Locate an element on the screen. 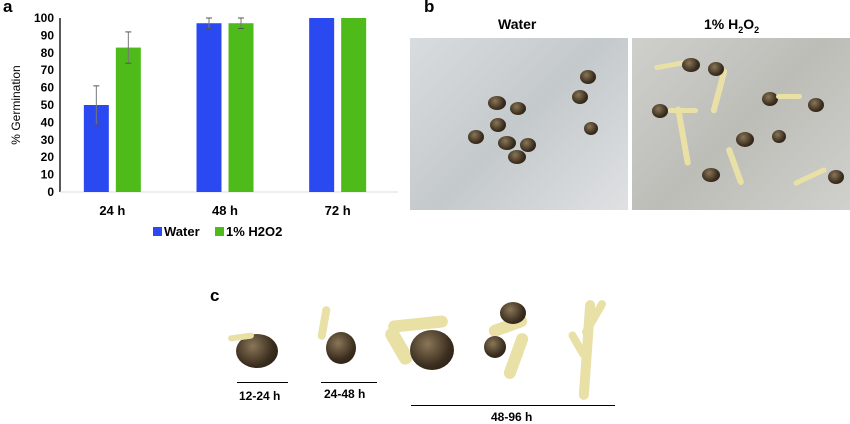 The width and height of the screenshot is (850, 424). stage-label-24-48: 24-48 h is located at coordinates (345, 394).